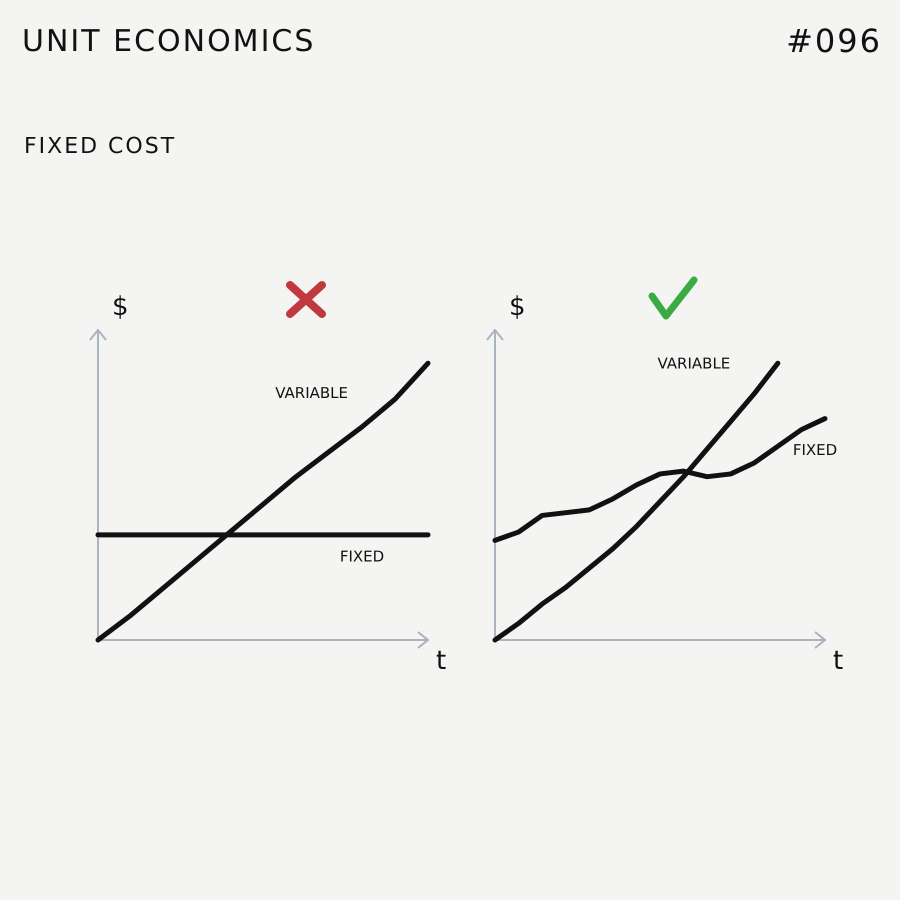 The height and width of the screenshot is (900, 900). What do you see at coordinates (169, 41) in the screenshot?
I see `chart-title: UNIT ECONOMICS` at bounding box center [169, 41].